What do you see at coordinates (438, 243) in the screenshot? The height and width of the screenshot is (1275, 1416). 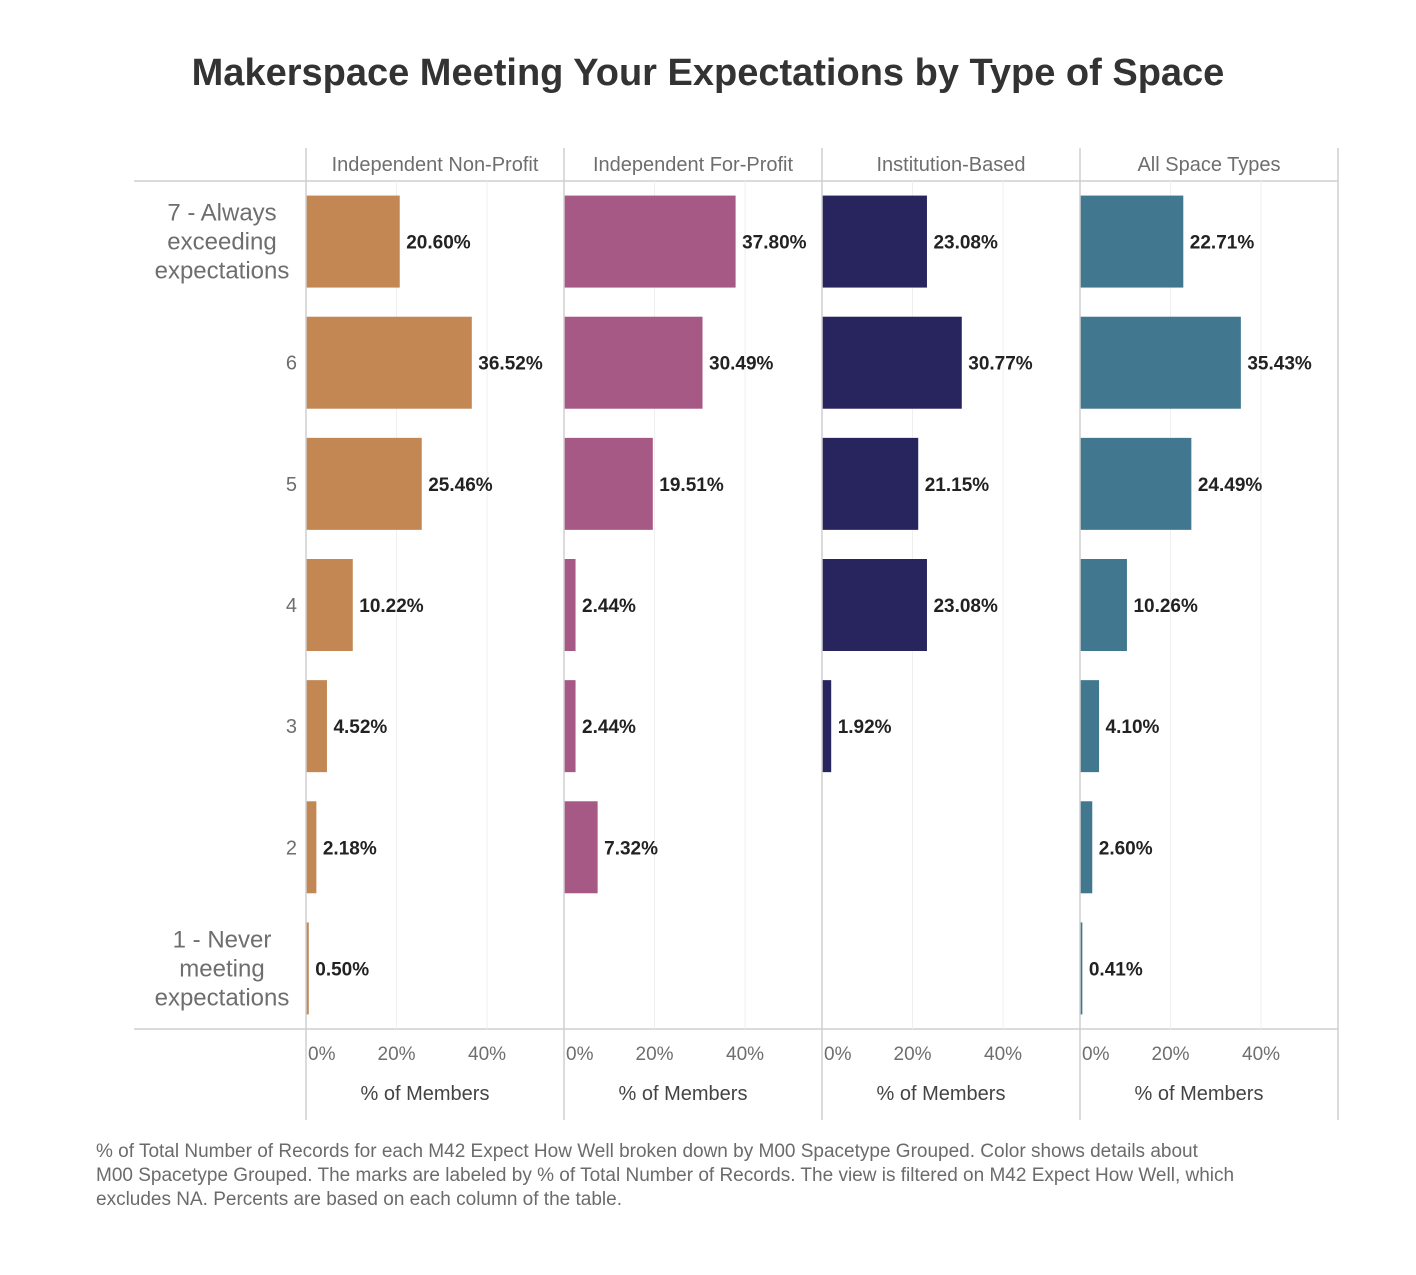 I see `bar-value-label: 20.60%` at bounding box center [438, 243].